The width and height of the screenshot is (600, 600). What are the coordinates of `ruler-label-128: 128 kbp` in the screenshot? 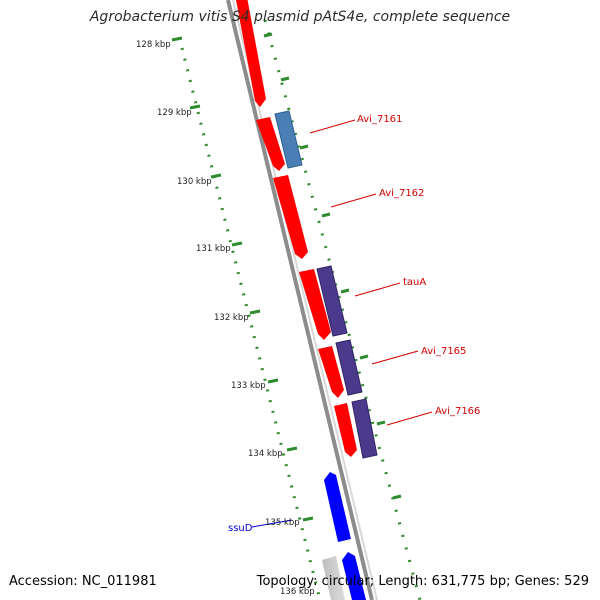 It's located at (153, 45).